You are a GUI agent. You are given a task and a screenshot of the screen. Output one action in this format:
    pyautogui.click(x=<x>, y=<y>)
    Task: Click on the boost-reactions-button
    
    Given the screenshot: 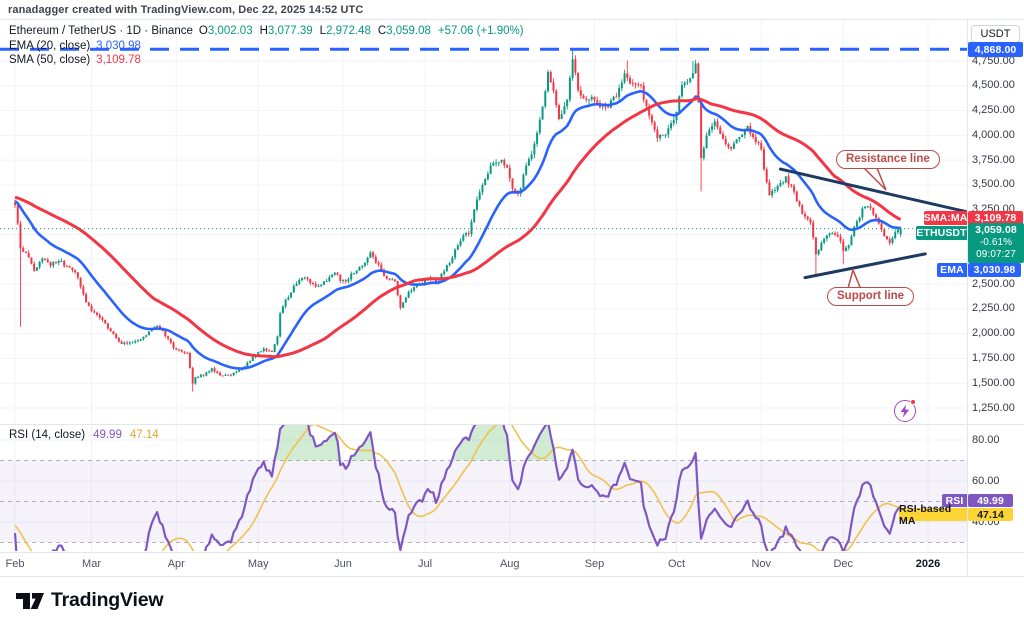 What is the action you would take?
    pyautogui.click(x=905, y=410)
    